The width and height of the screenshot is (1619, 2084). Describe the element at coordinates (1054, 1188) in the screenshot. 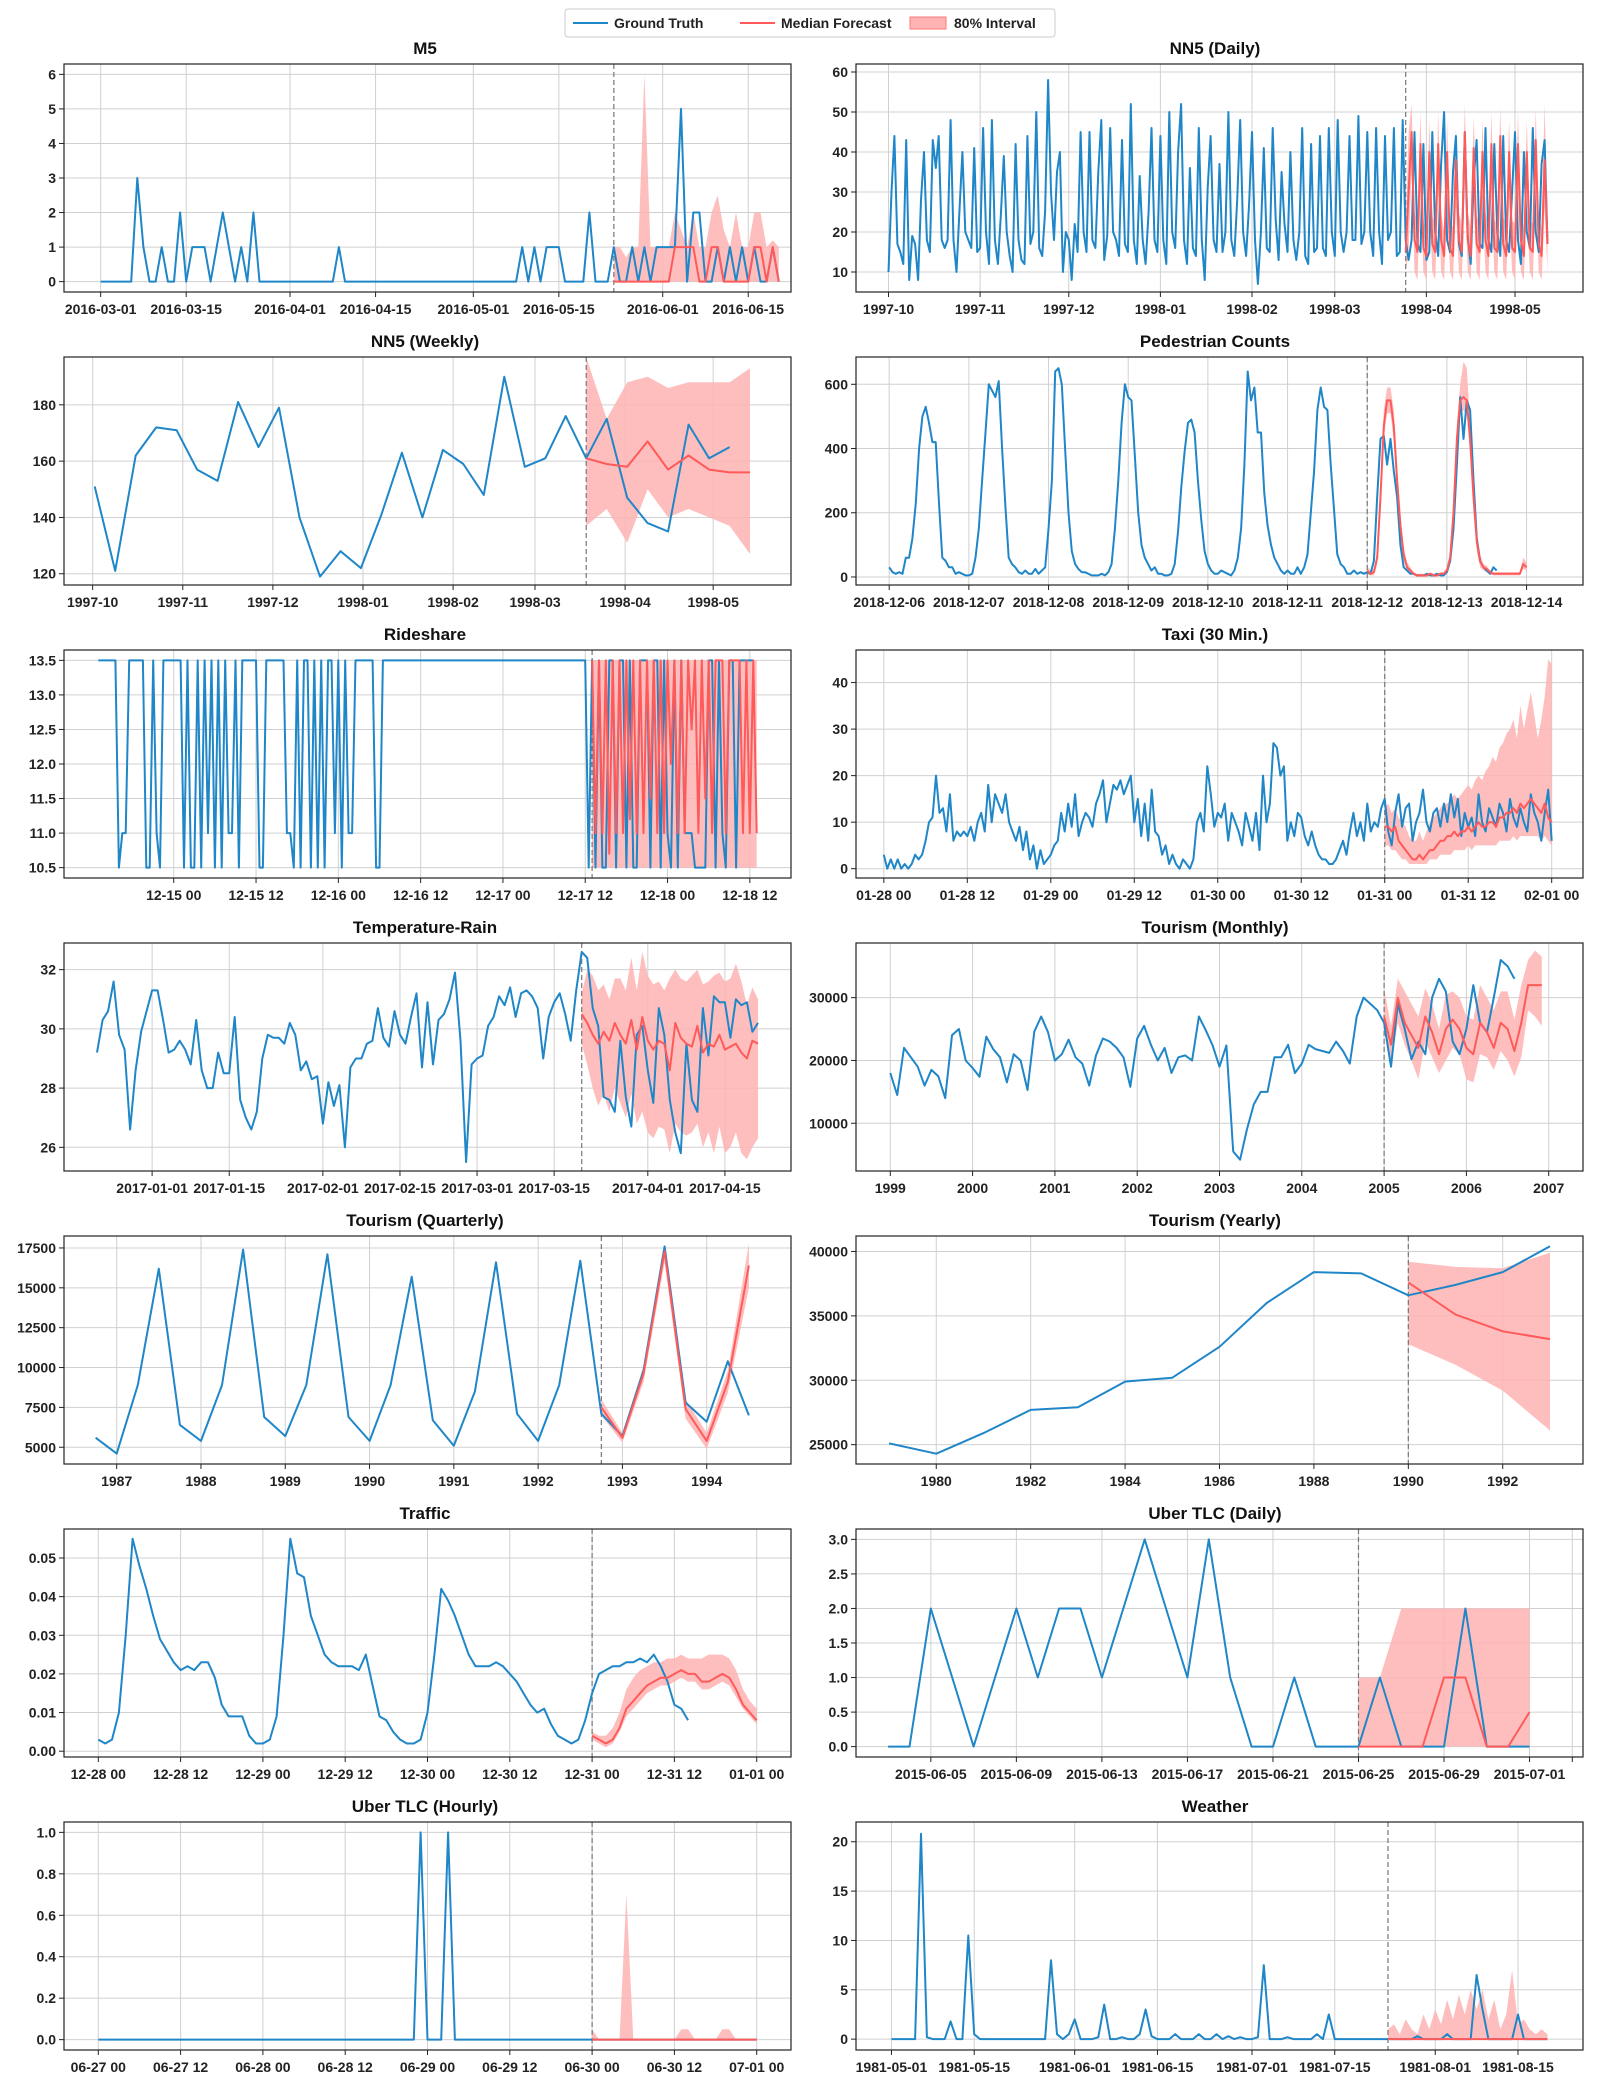

I see `x-tick-label: 2001` at that location.